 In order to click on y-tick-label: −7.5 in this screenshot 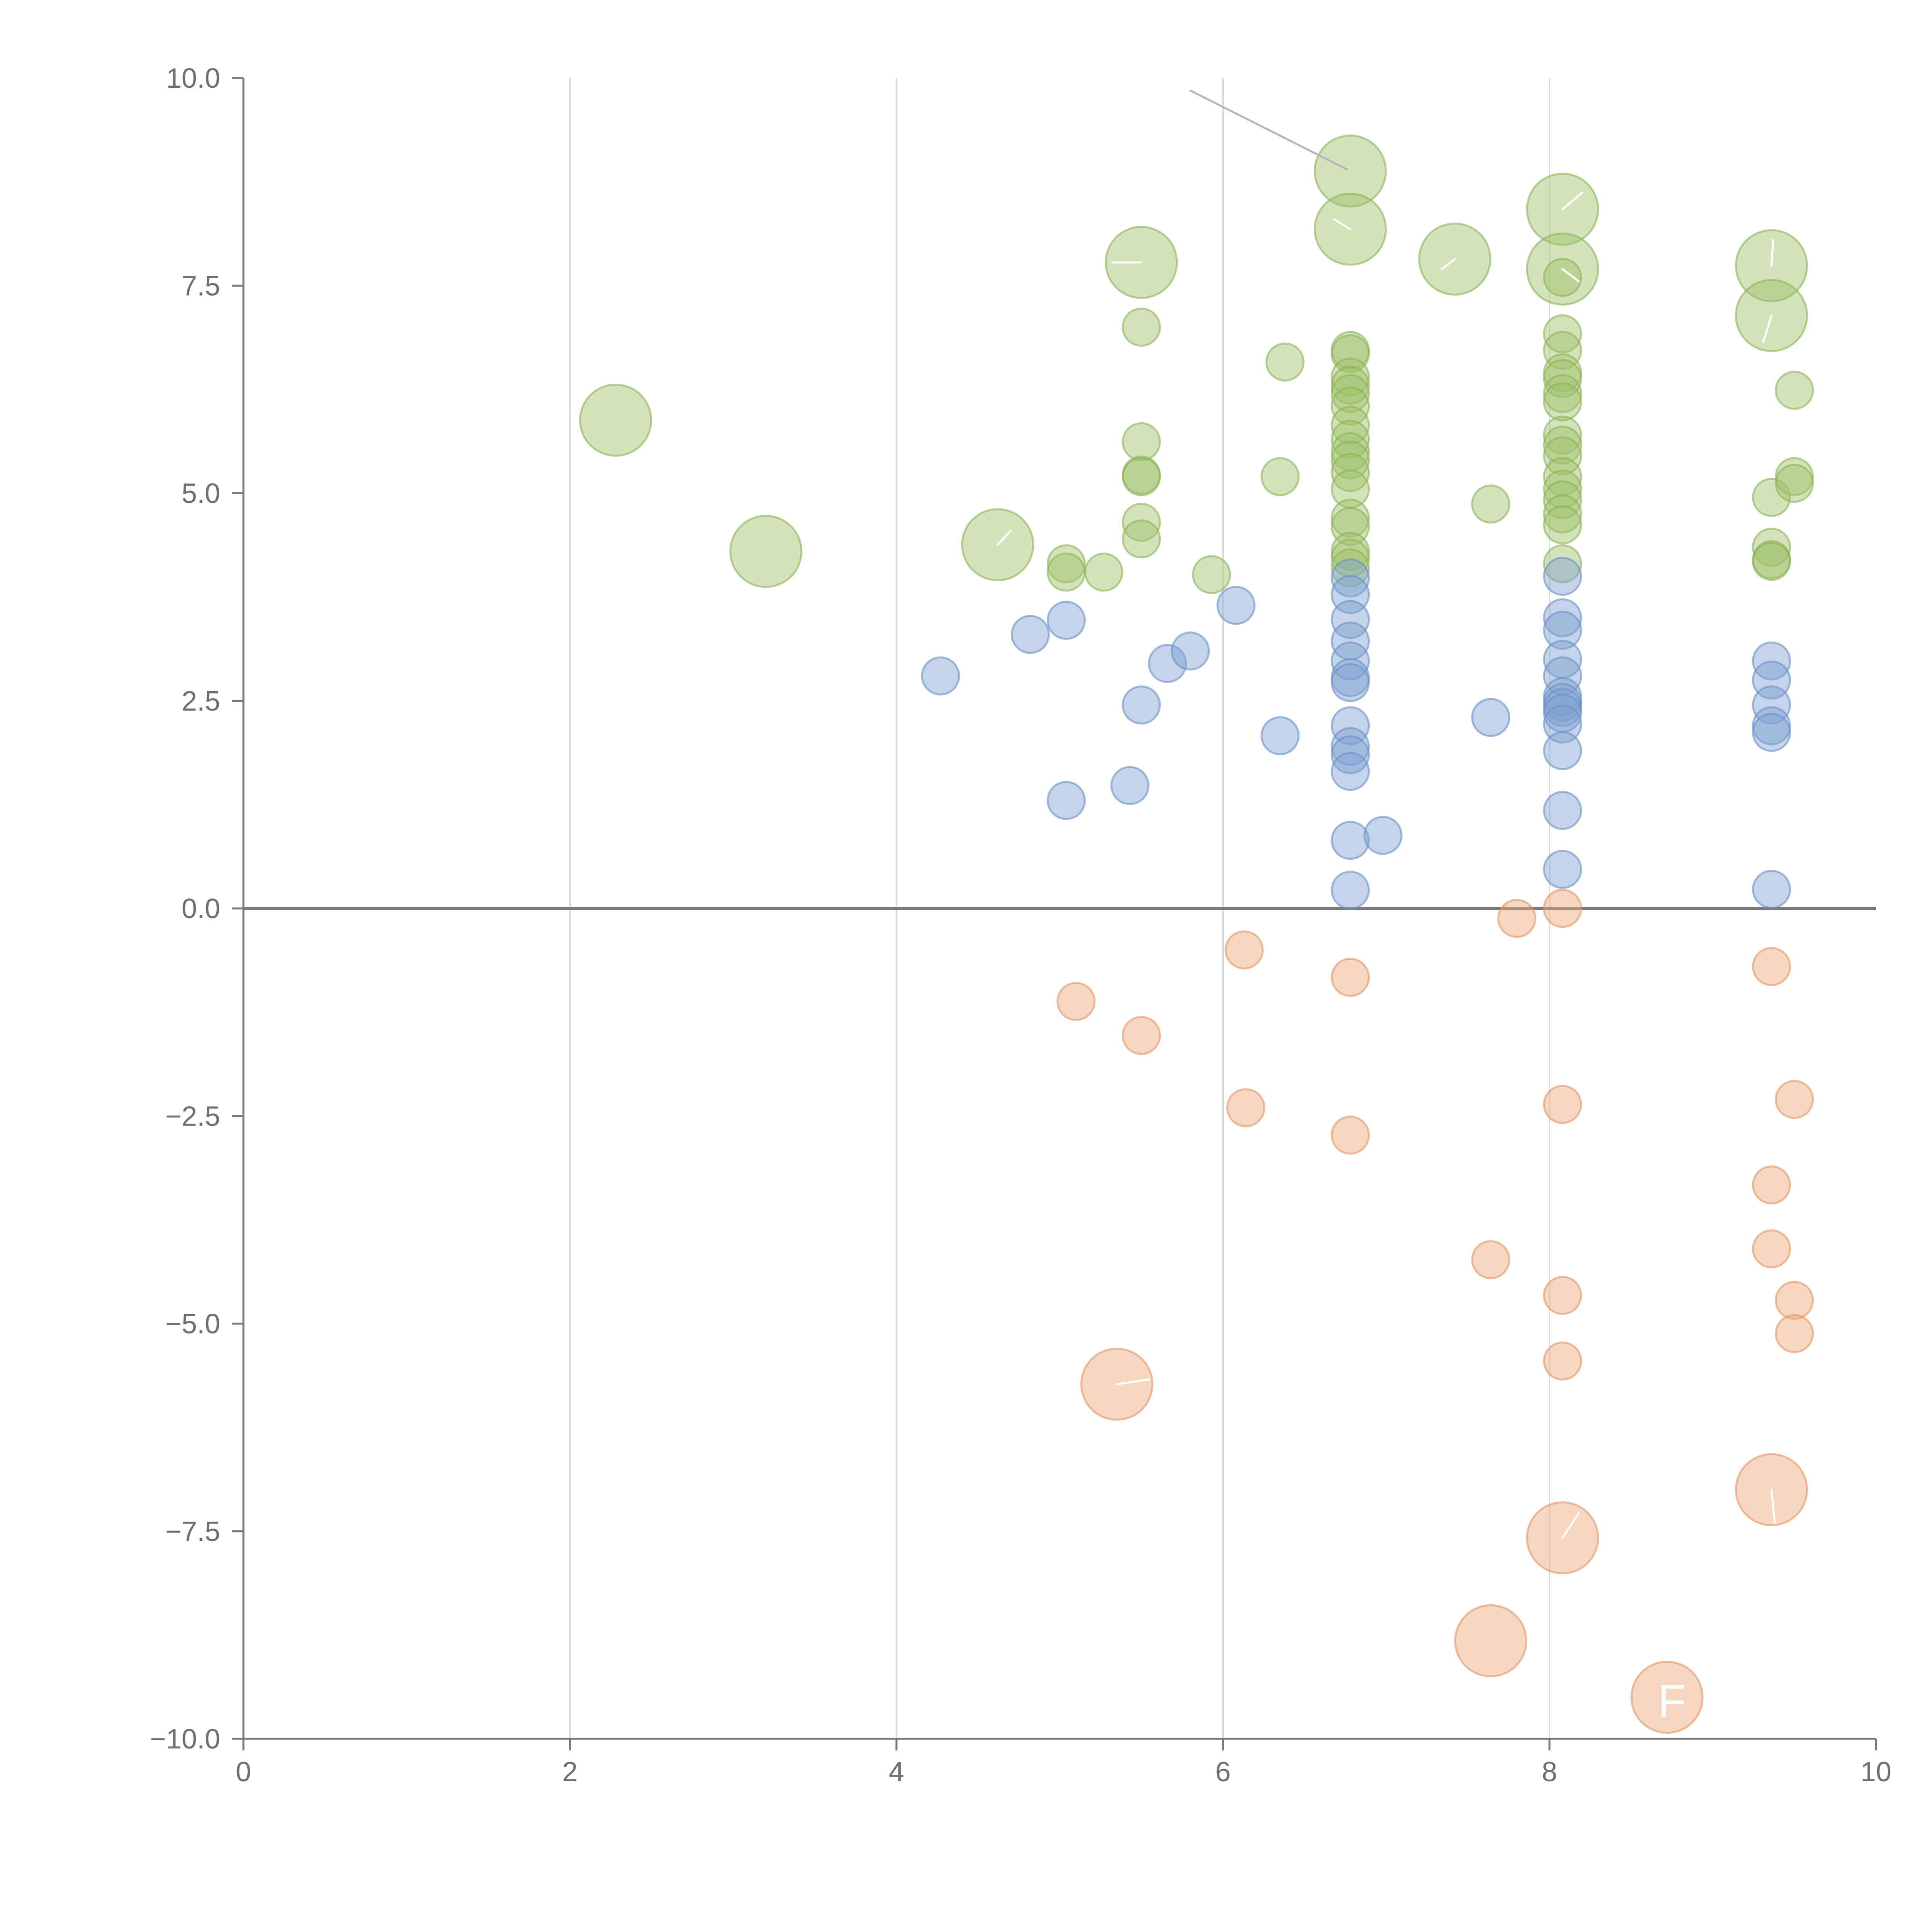, I will do `click(192, 1532)`.